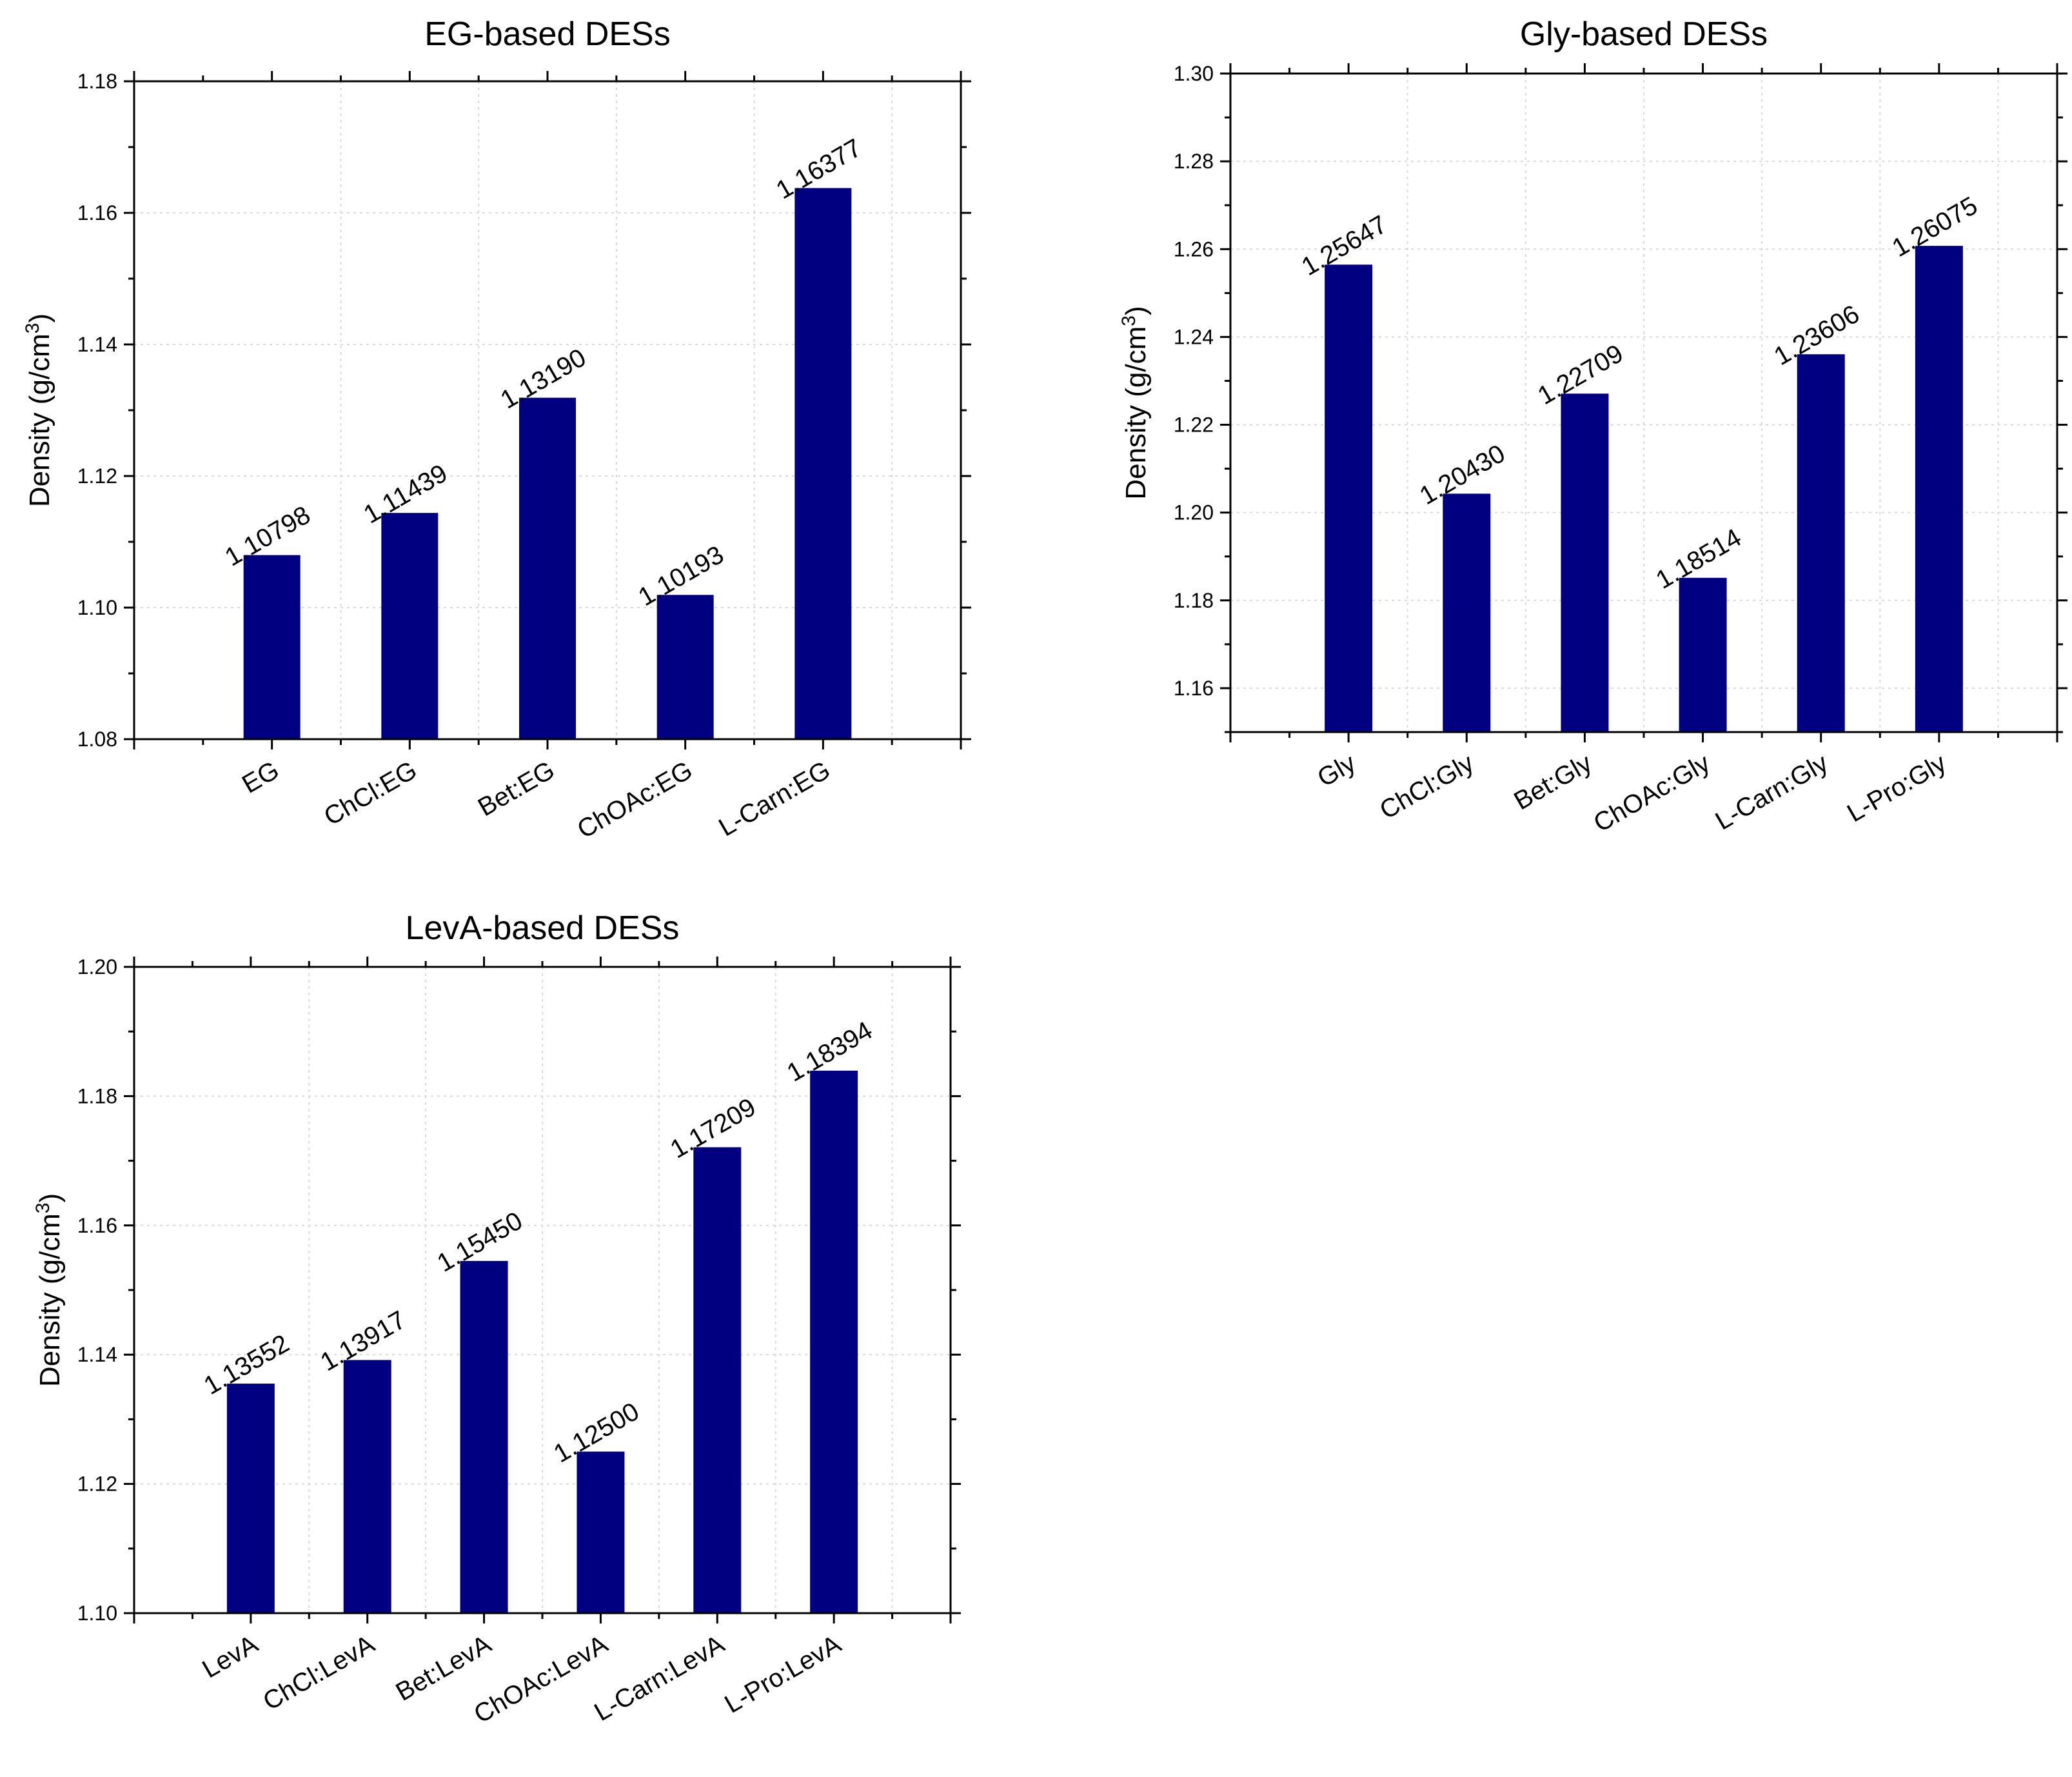 The width and height of the screenshot is (2072, 1777). What do you see at coordinates (1939, 490) in the screenshot?
I see `bar-l-pro-gly` at bounding box center [1939, 490].